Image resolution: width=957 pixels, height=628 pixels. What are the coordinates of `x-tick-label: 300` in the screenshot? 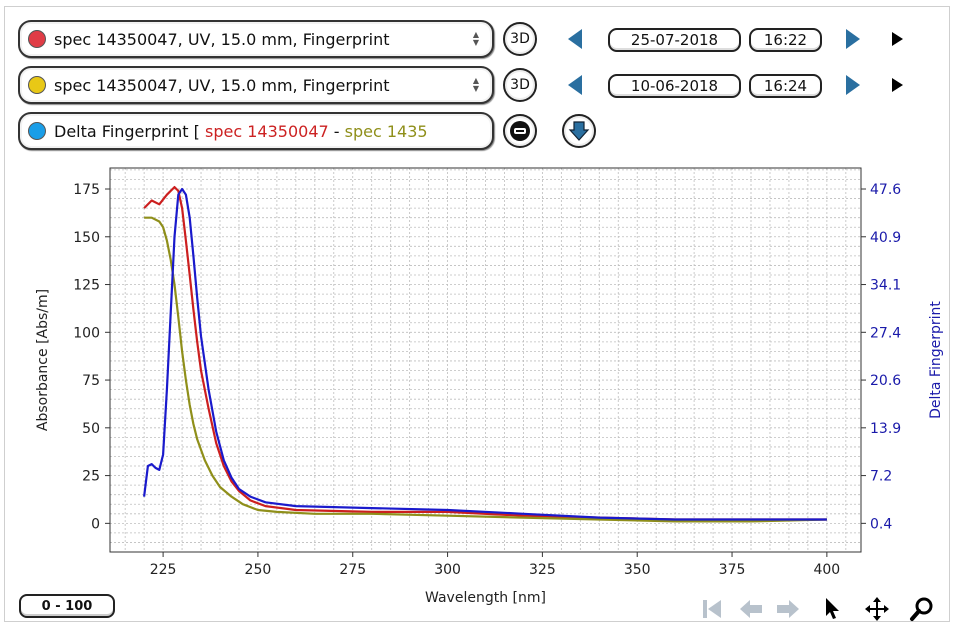 It's located at (447, 570).